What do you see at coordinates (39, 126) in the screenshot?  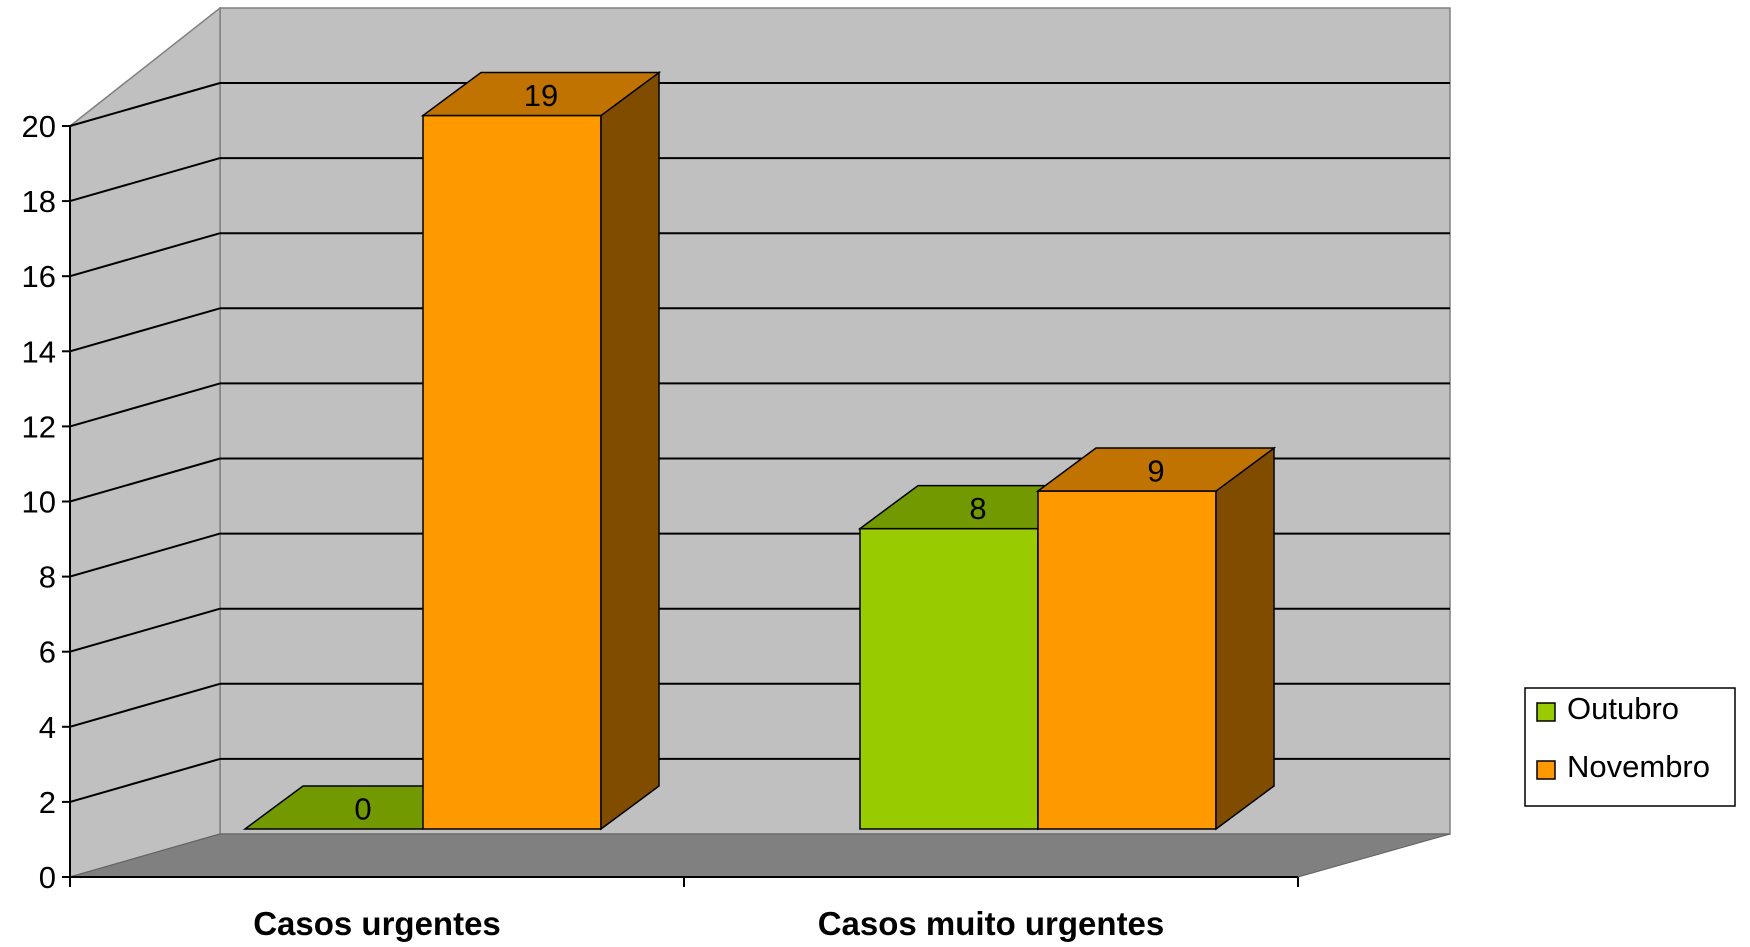 I see `y-tick-label: 20` at bounding box center [39, 126].